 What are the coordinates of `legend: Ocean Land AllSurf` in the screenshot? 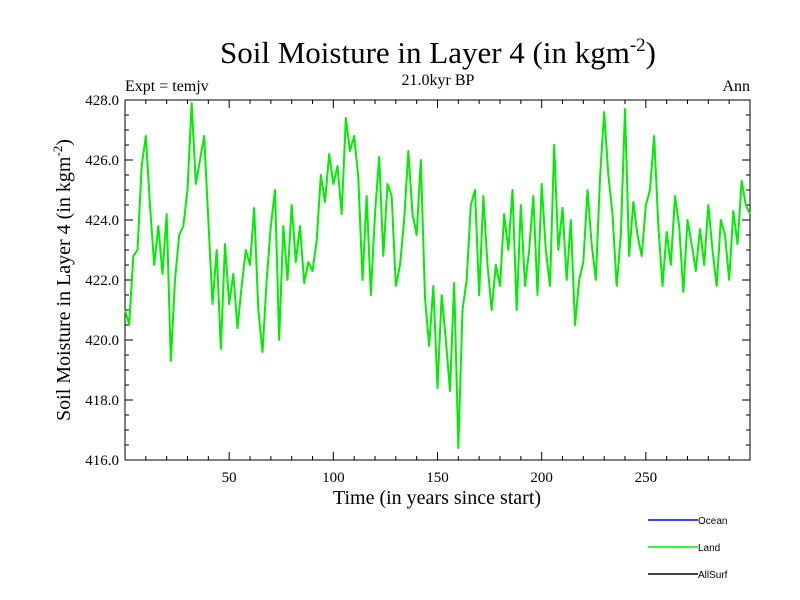 It's located at (688, 548).